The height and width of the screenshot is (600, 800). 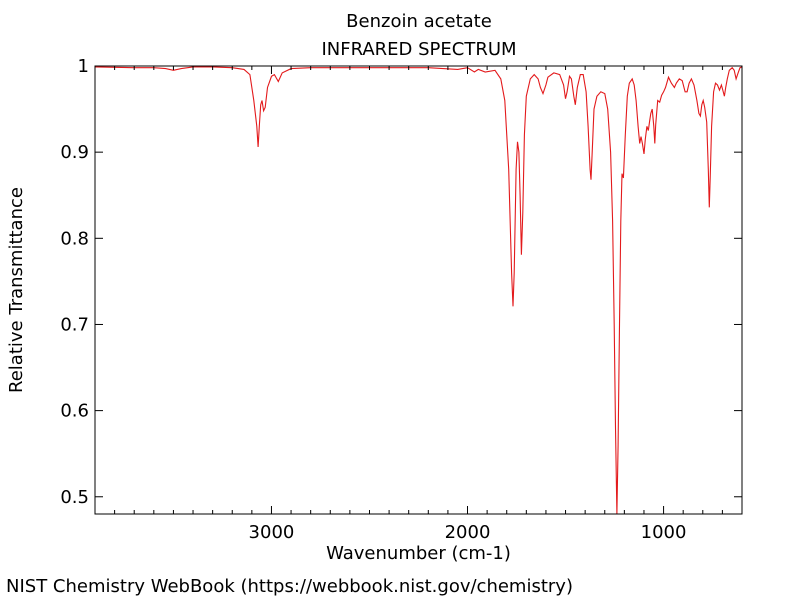 What do you see at coordinates (74, 411) in the screenshot?
I see `y-tick-label: 0.6` at bounding box center [74, 411].